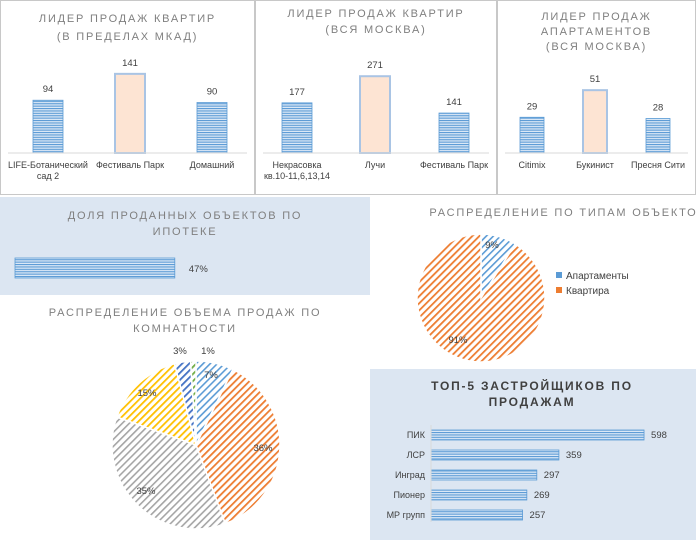 The height and width of the screenshot is (540, 696). Describe the element at coordinates (562, 213) in the screenshot. I see `chart-title-types: РАСПРЕДЕЛЕНИЕ ПО ТИПАМ ОБЪЕКТОВ` at that location.